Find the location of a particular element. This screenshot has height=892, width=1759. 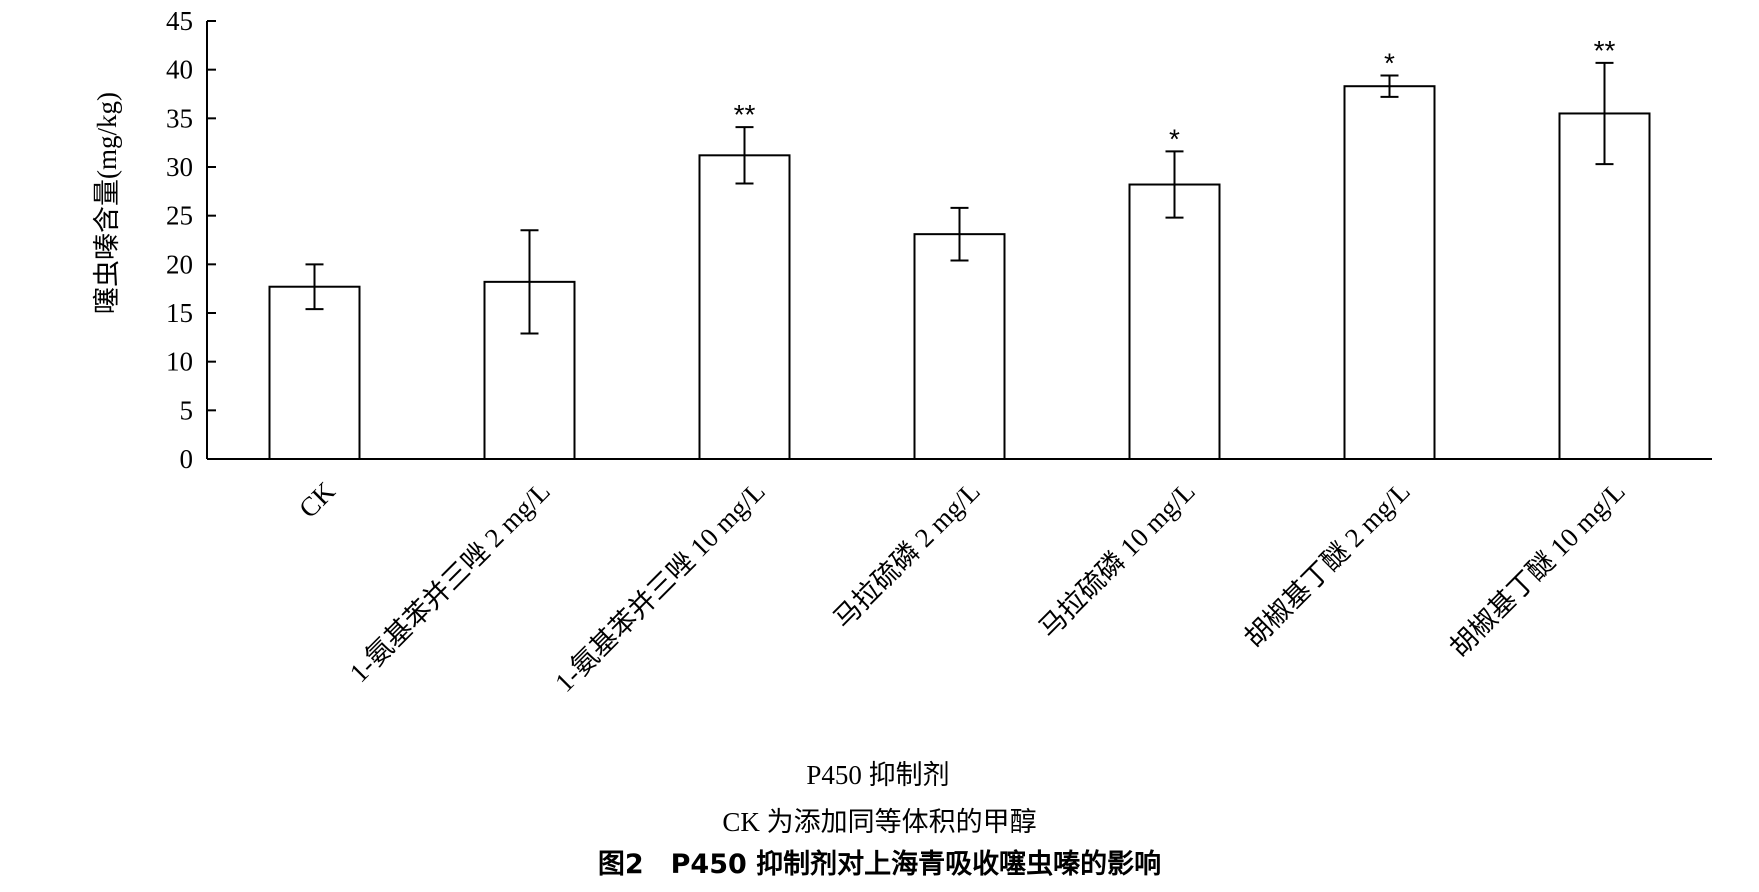

figure-caption: 图2 P450 抑制剂对上海青吸收噻虫嗪的影响 is located at coordinates (879, 864).